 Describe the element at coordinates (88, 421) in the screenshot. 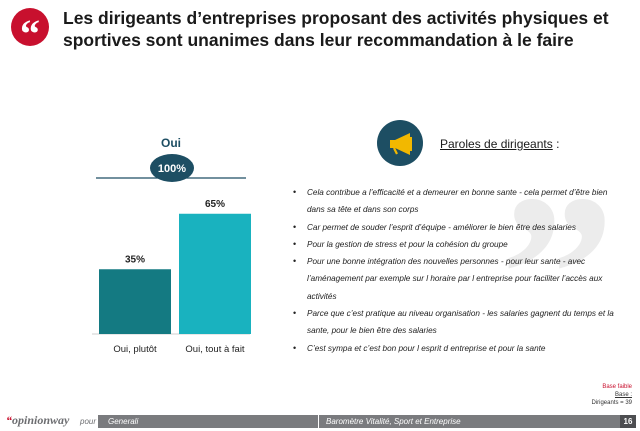

I see `footer-pour: pour` at that location.